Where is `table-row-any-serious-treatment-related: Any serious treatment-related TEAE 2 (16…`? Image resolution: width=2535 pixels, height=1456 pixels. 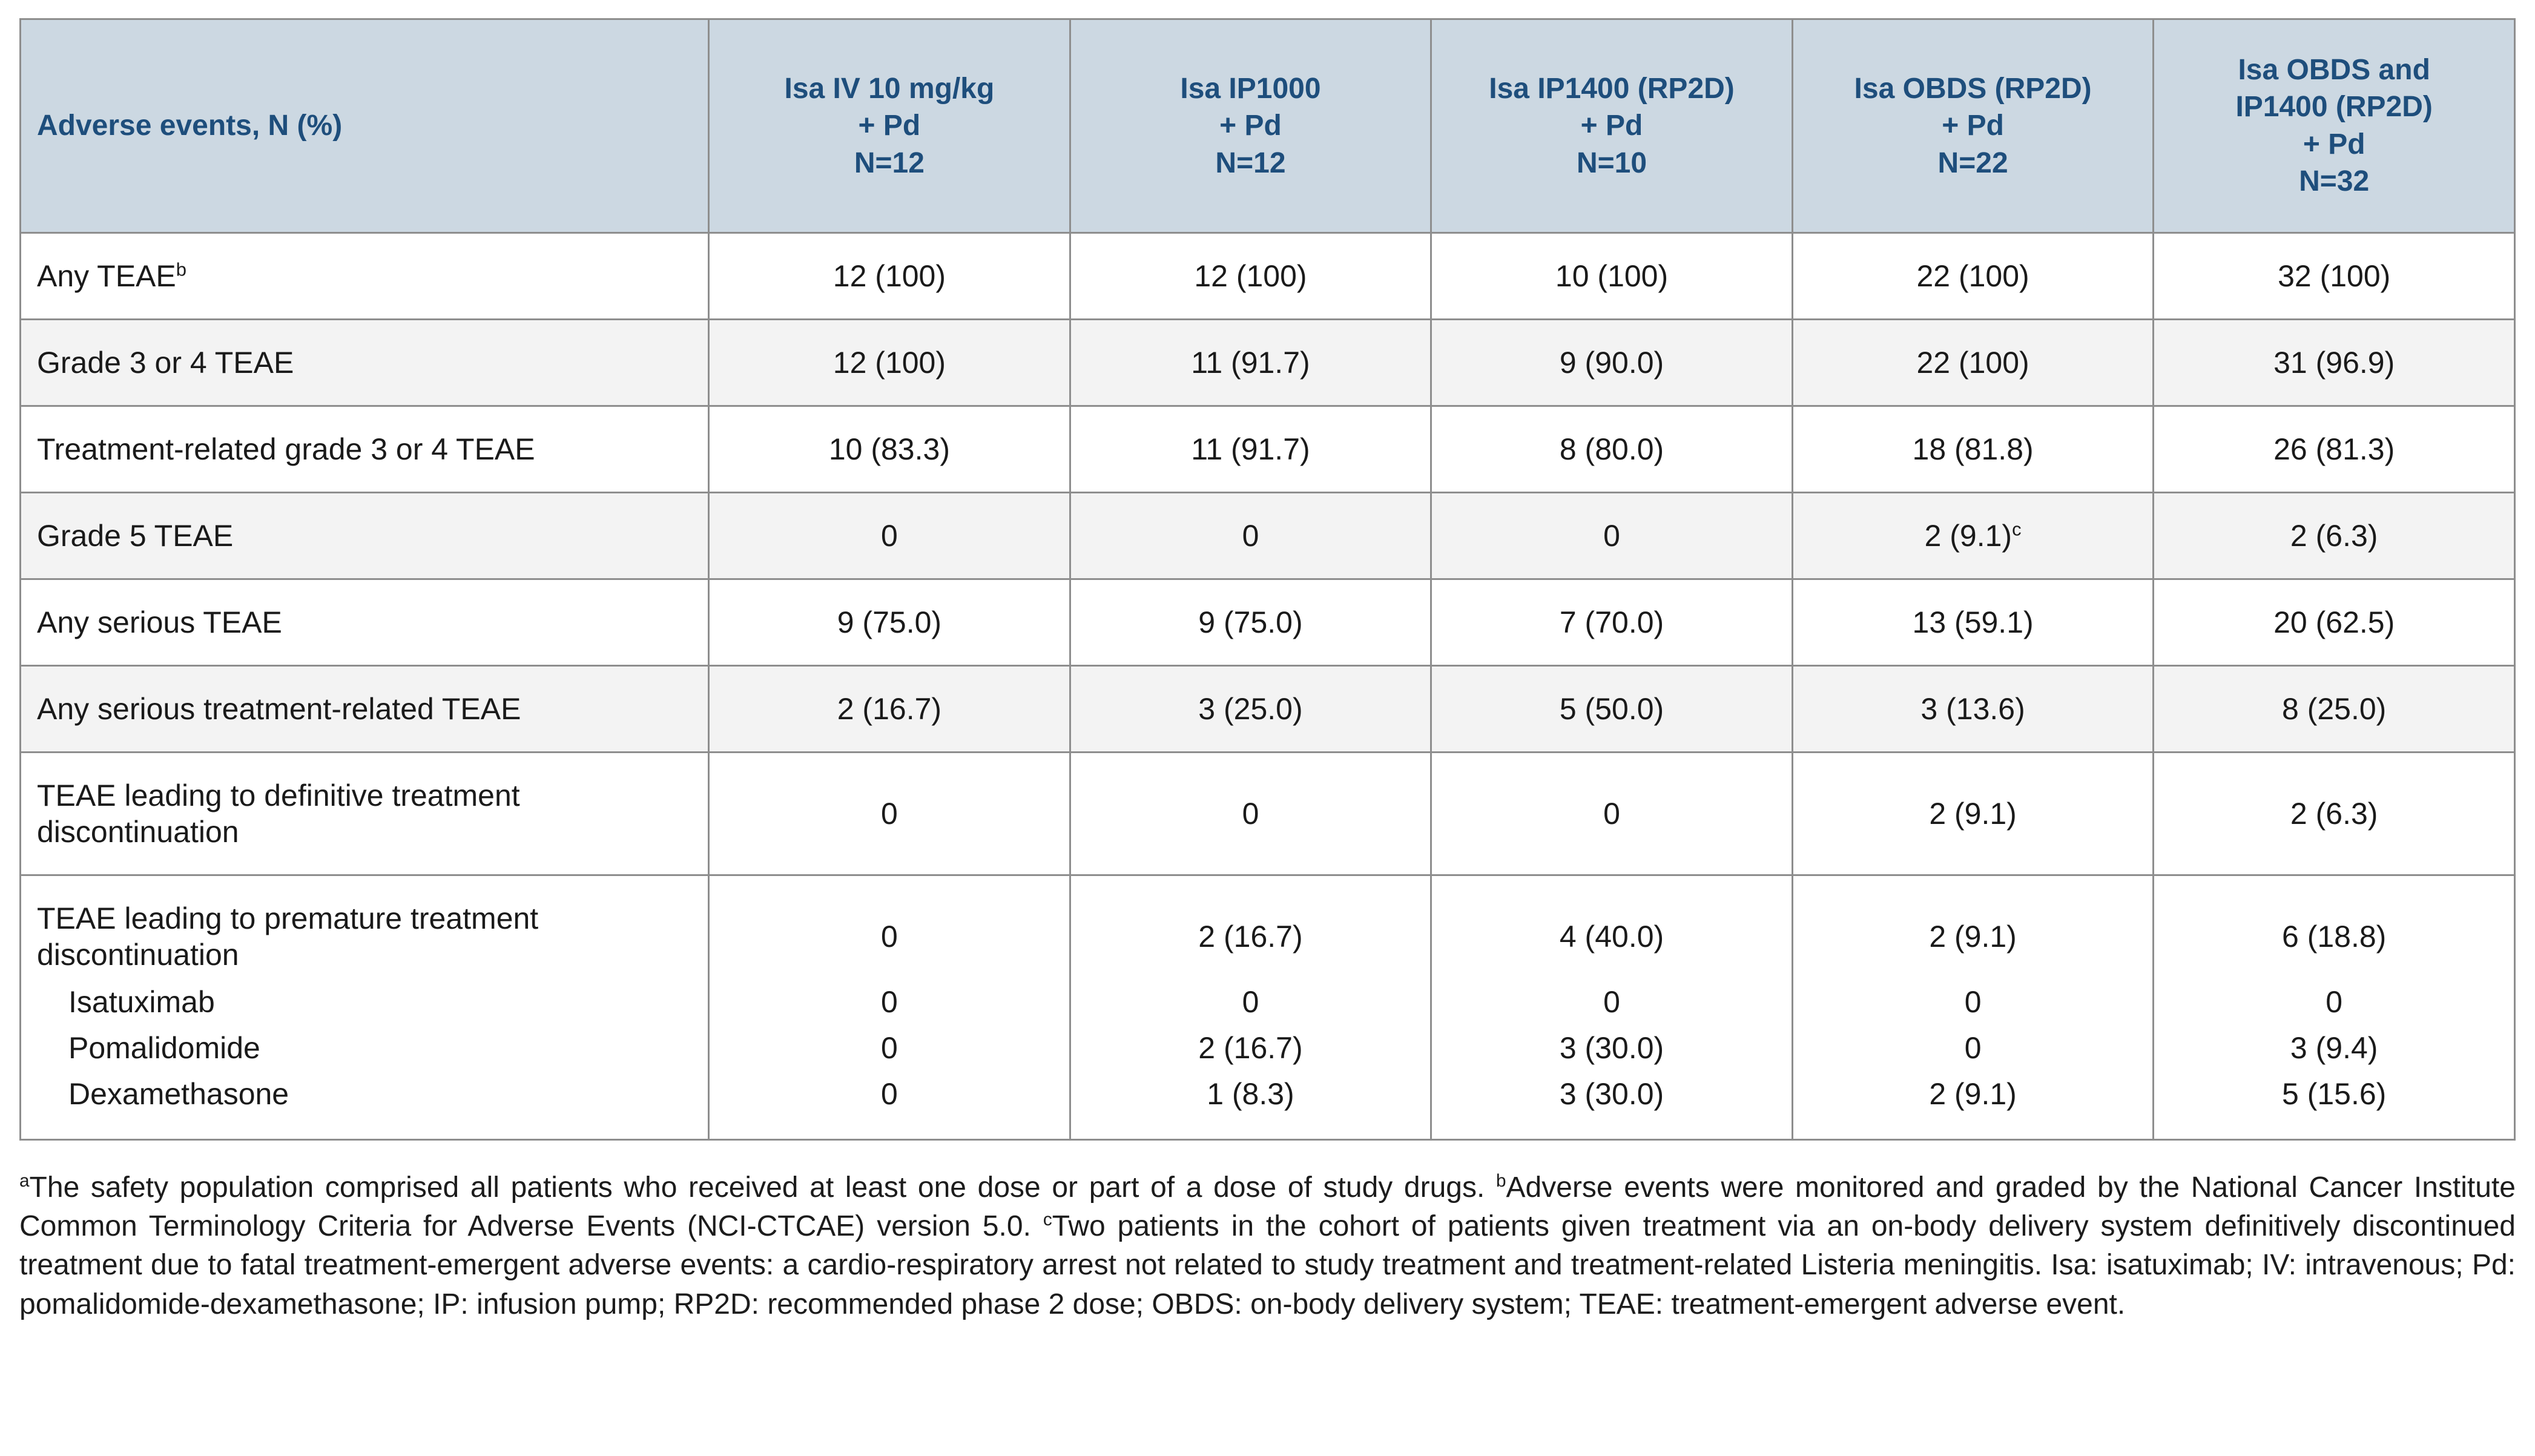
table-row-any-serious-treatment-related: Any serious treatment-related TEAE 2 (16… is located at coordinates (1268, 709).